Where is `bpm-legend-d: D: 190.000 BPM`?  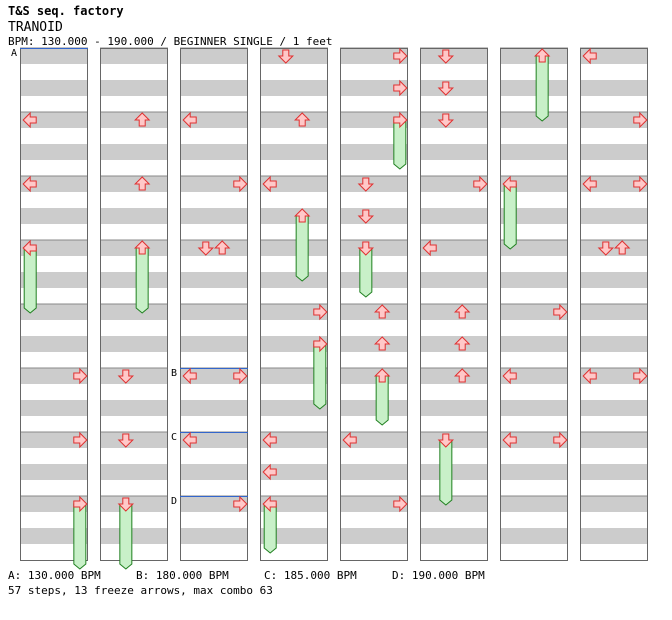 bpm-legend-d: D: 190.000 BPM is located at coordinates (438, 575).